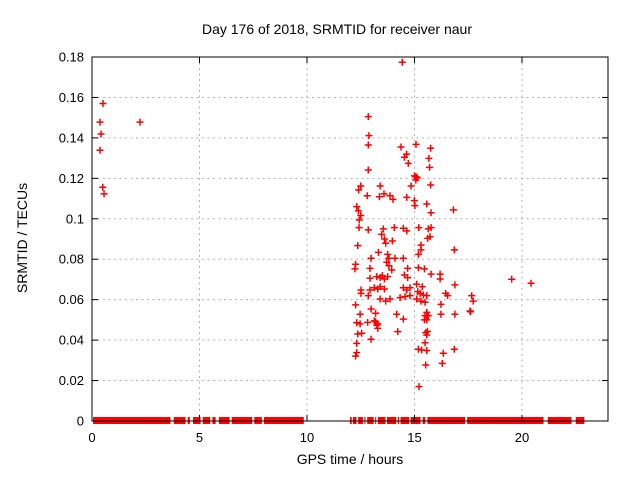 This screenshot has width=640, height=480. I want to click on x-tick-label: 10, so click(307, 437).